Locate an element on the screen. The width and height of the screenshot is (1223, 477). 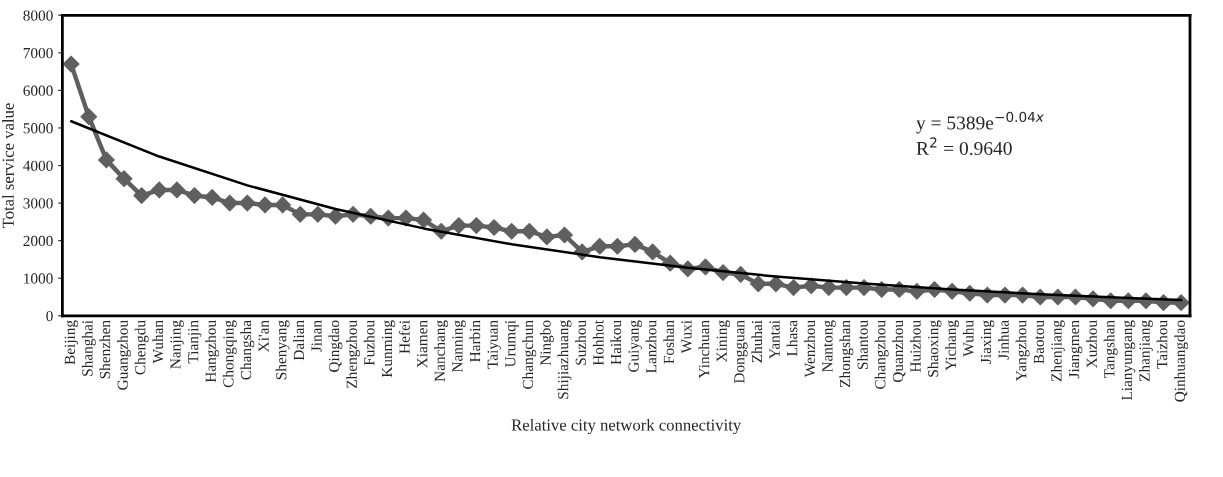
x-tick-label: Jinan is located at coordinates (316, 336).